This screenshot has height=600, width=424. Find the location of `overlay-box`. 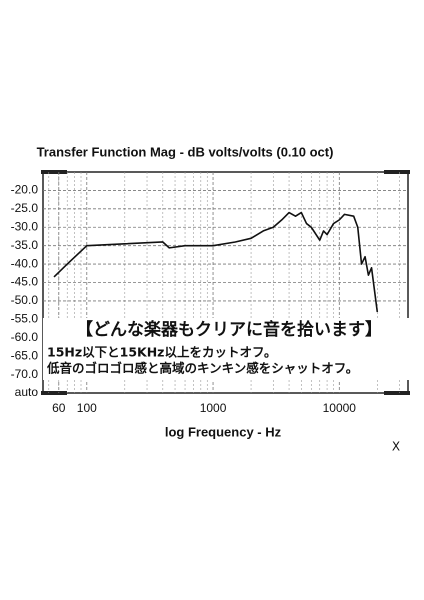

overlay-box is located at coordinates (229, 349).